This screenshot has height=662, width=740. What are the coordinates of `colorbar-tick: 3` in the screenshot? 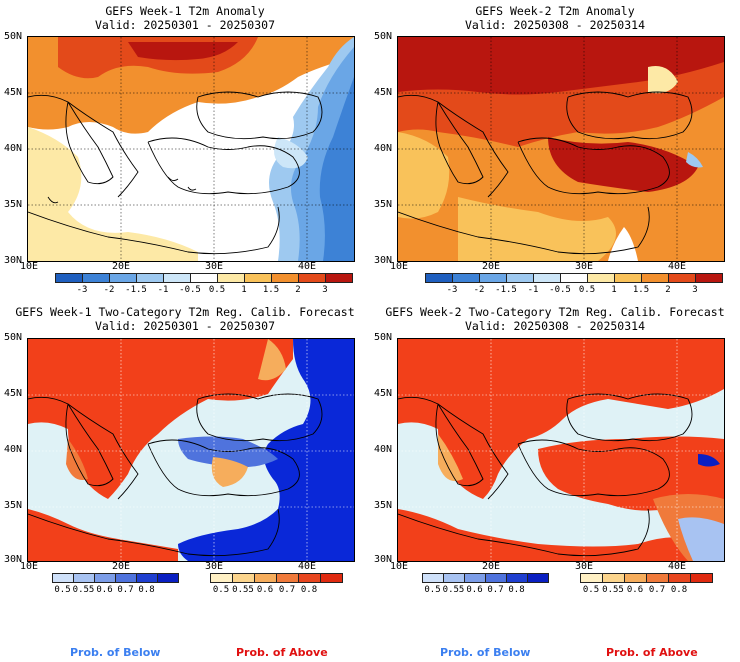 It's located at (695, 290).